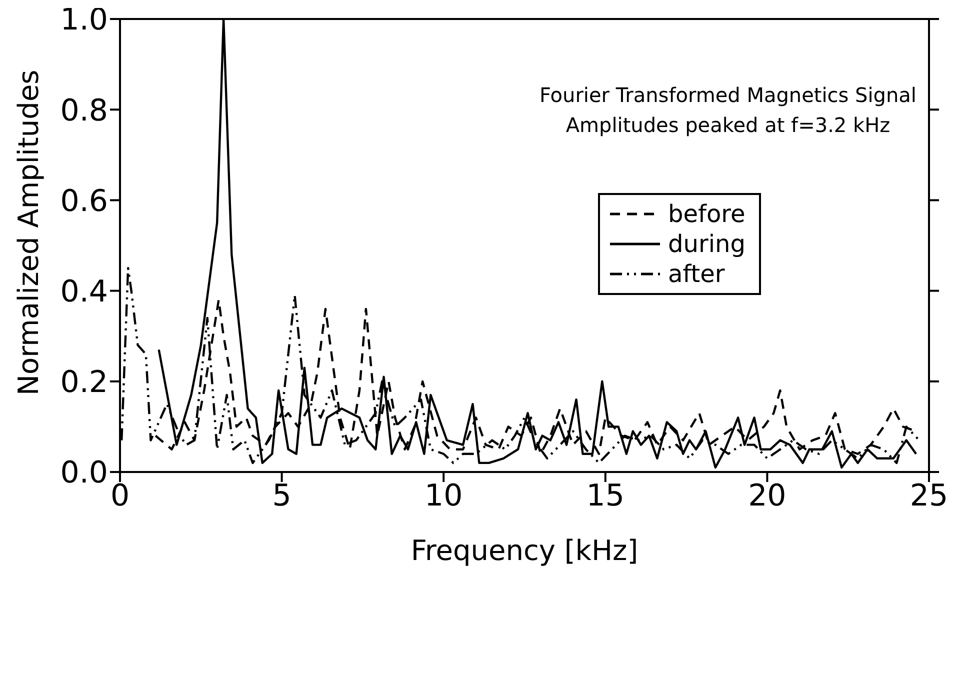 This screenshot has width=966, height=682. Describe the element at coordinates (767, 496) in the screenshot. I see `x-tick-label: 20` at that location.